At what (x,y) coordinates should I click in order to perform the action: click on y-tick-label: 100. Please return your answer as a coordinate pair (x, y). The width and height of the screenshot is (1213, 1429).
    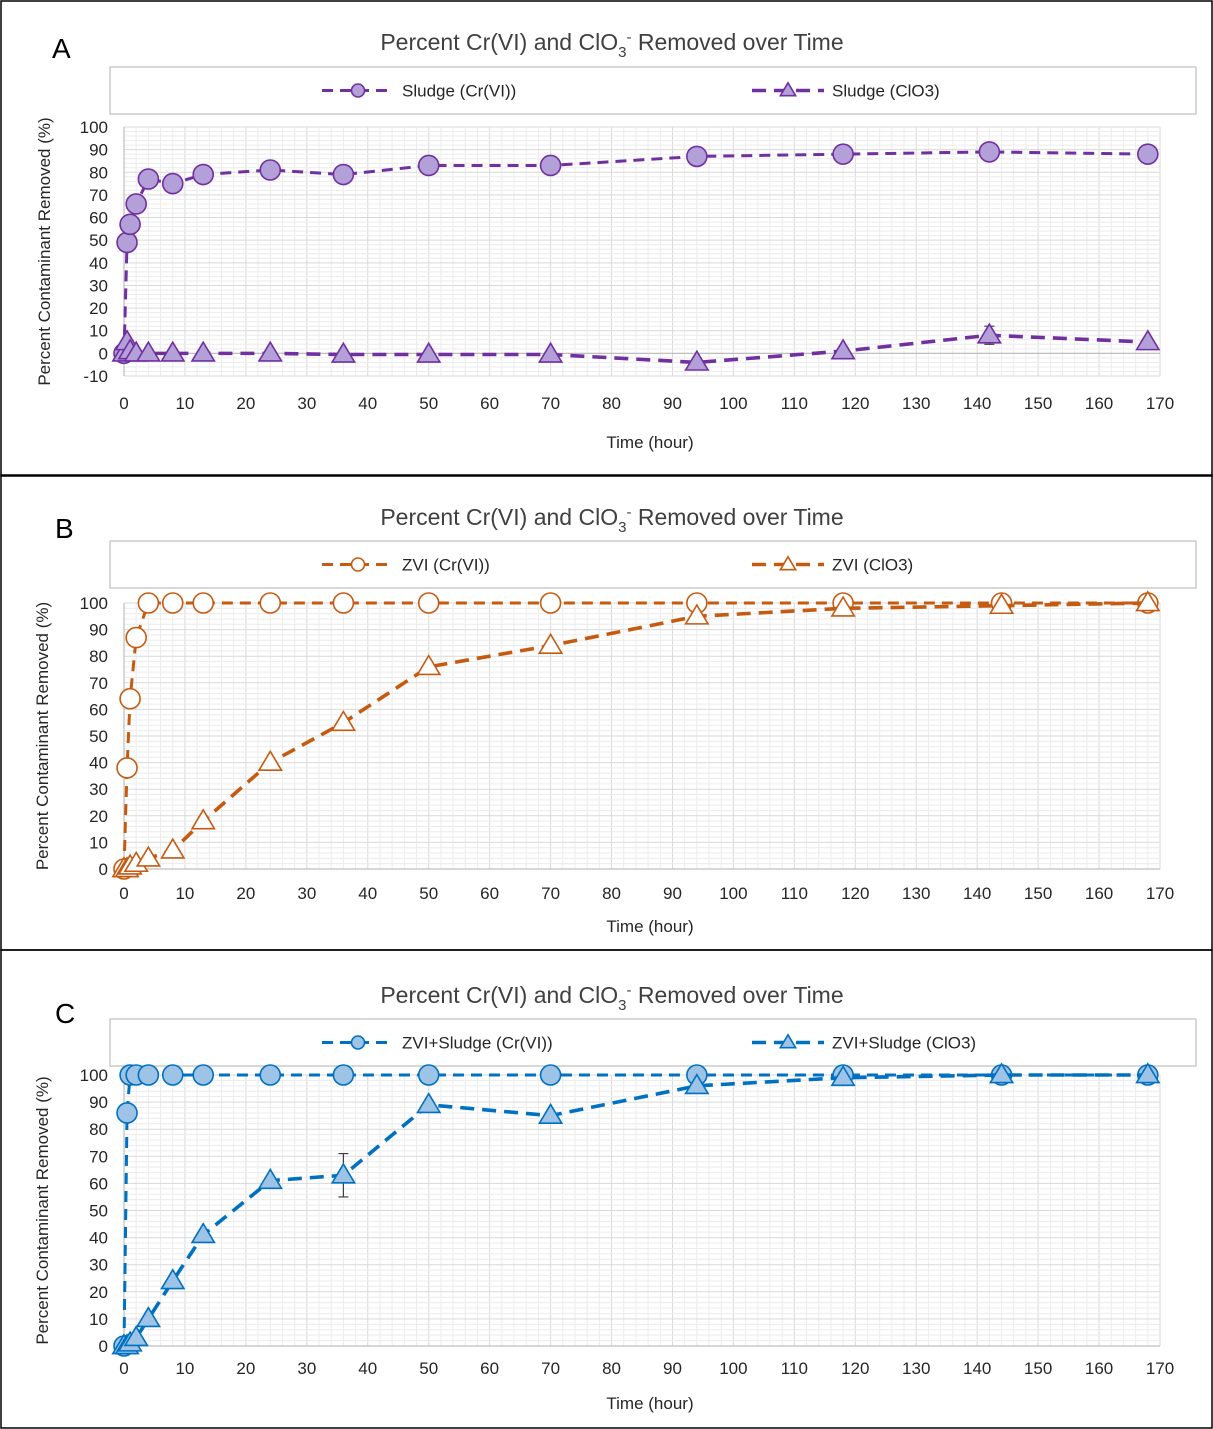
    Looking at the image, I should click on (94, 603).